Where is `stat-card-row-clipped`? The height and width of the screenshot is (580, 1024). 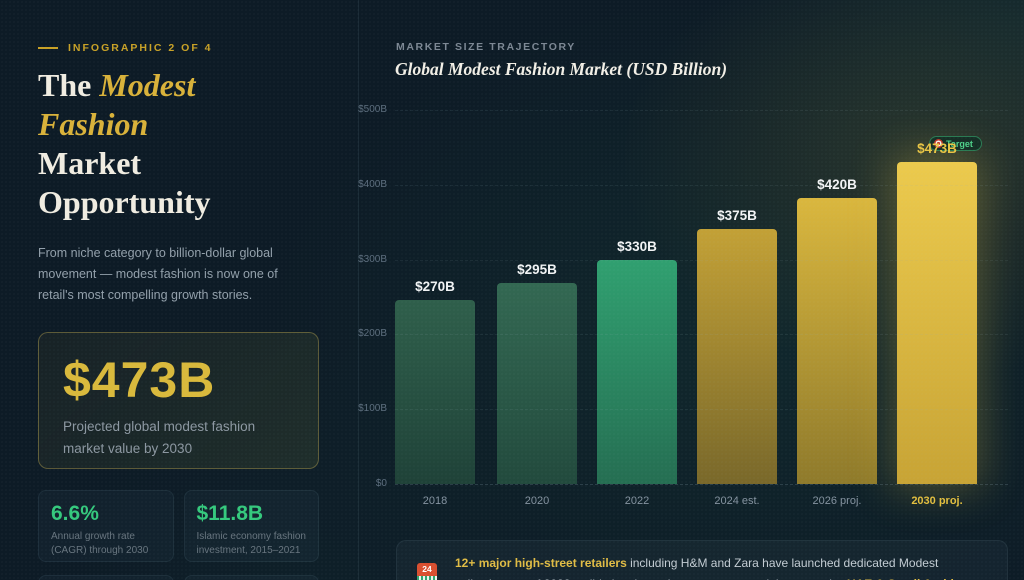
stat-card-row-clipped is located at coordinates (178, 577).